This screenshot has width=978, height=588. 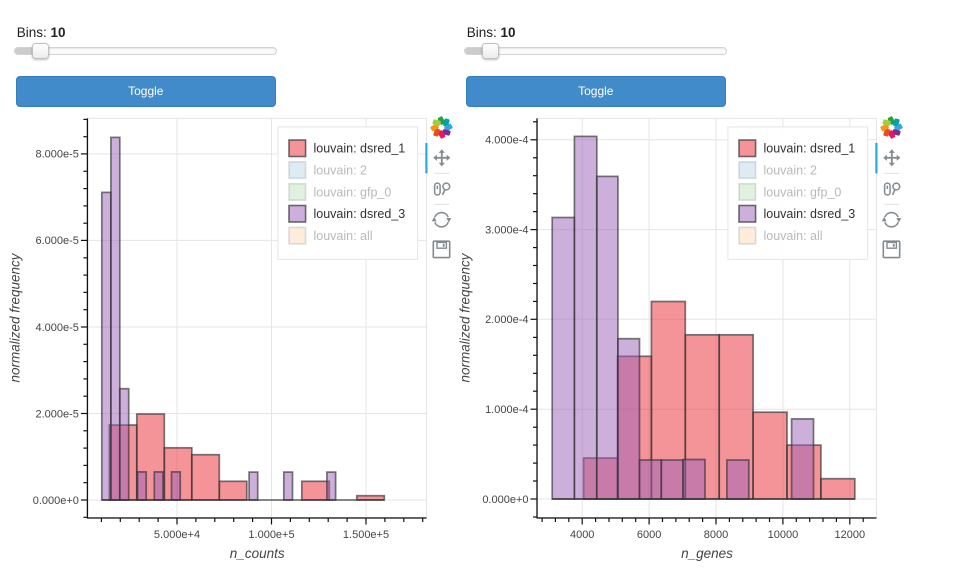 I want to click on svg-text: 5.000e+4, so click(x=177, y=535).